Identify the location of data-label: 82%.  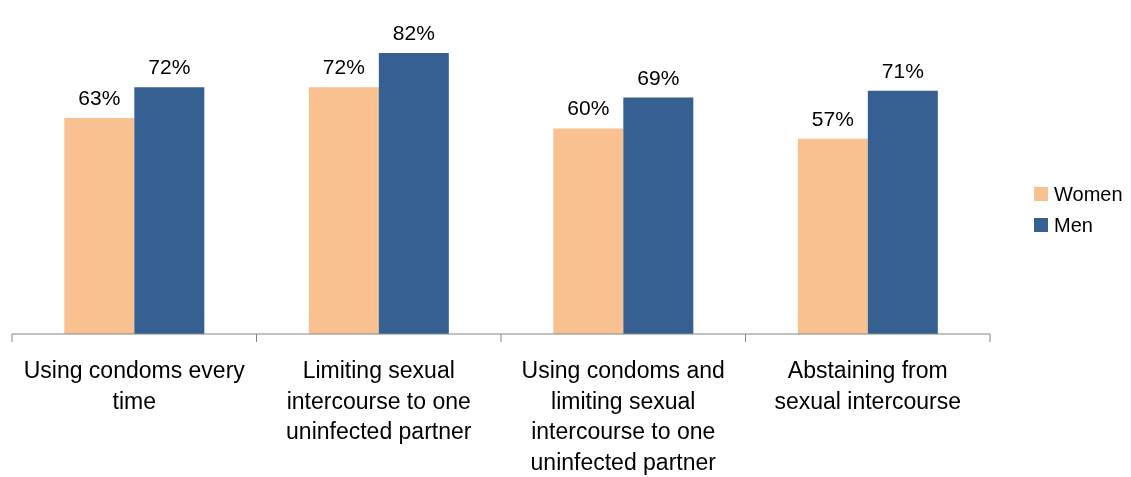
(413, 32).